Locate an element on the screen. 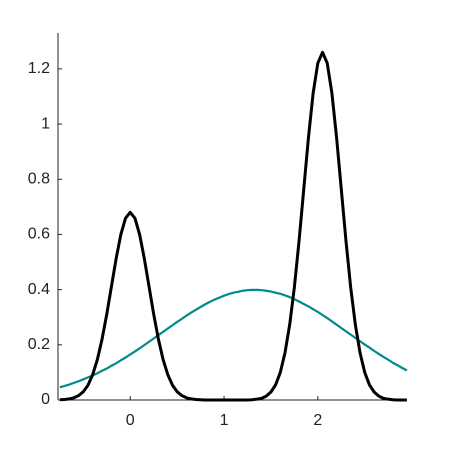 The height and width of the screenshot is (455, 450). y-tick-label: 0.2 is located at coordinates (39, 344).